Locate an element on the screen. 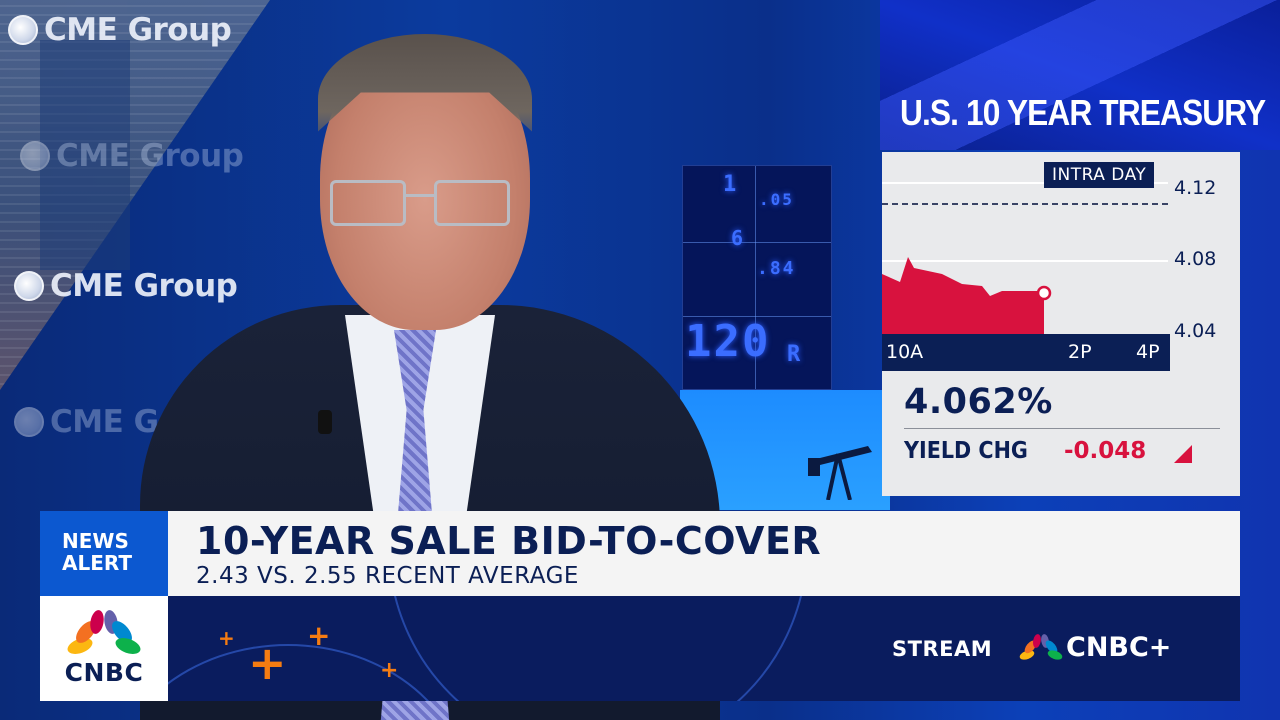 This screenshot has width=1280, height=720. cnbc-wordmark: CNBC is located at coordinates (104, 672).